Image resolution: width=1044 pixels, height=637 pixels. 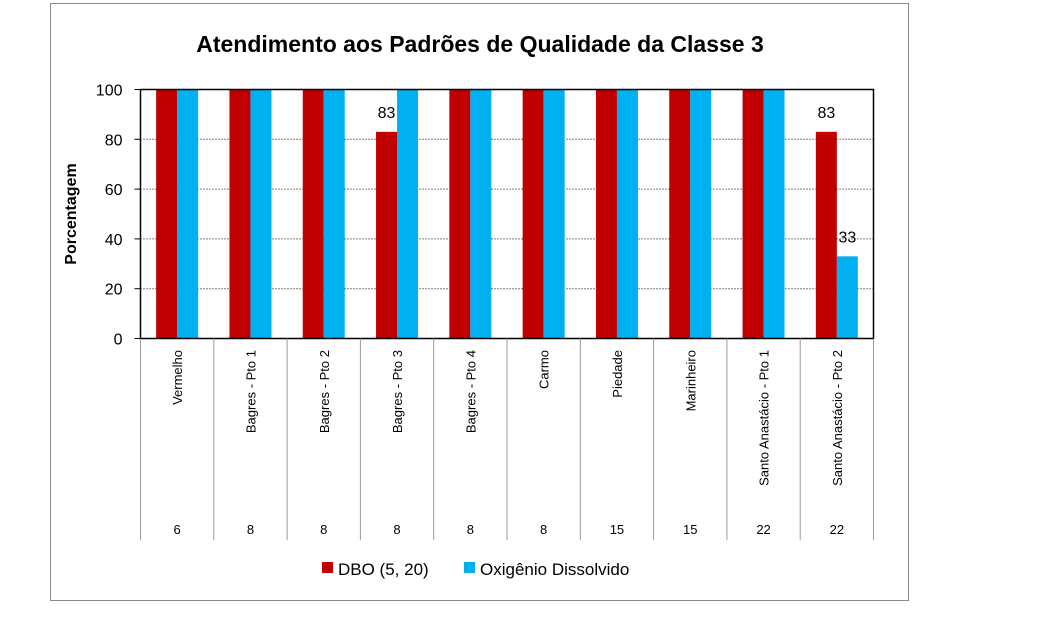 What do you see at coordinates (177, 377) in the screenshot?
I see `x-tick-label: Vermelho` at bounding box center [177, 377].